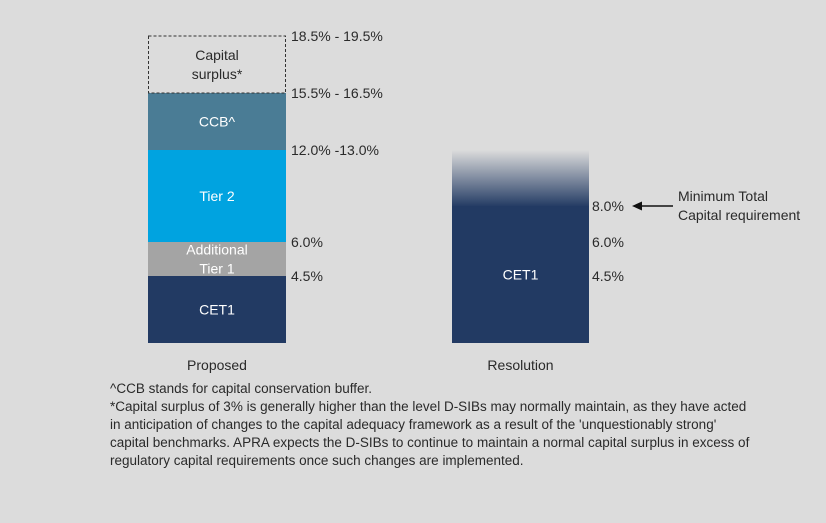 Image resolution: width=826 pixels, height=523 pixels. What do you see at coordinates (217, 365) in the screenshot?
I see `category-label-proposed: Proposed` at bounding box center [217, 365].